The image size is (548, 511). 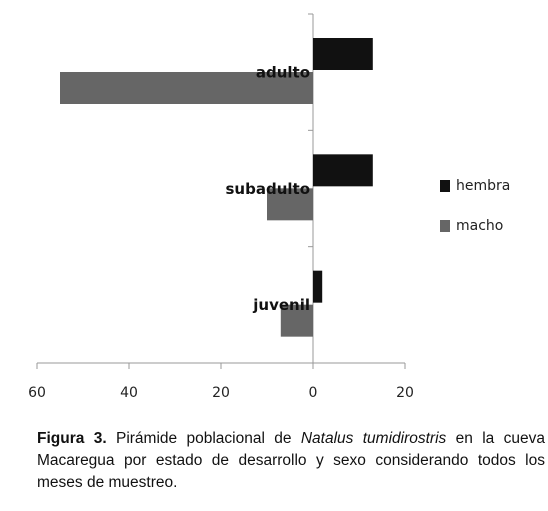 I want to click on legend-label: hembra, so click(x=483, y=186).